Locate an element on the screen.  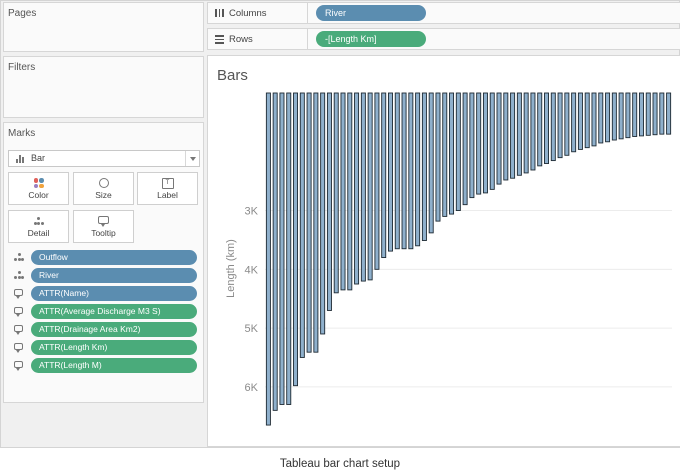
y-tick-label: 3K is located at coordinates (252, 212).